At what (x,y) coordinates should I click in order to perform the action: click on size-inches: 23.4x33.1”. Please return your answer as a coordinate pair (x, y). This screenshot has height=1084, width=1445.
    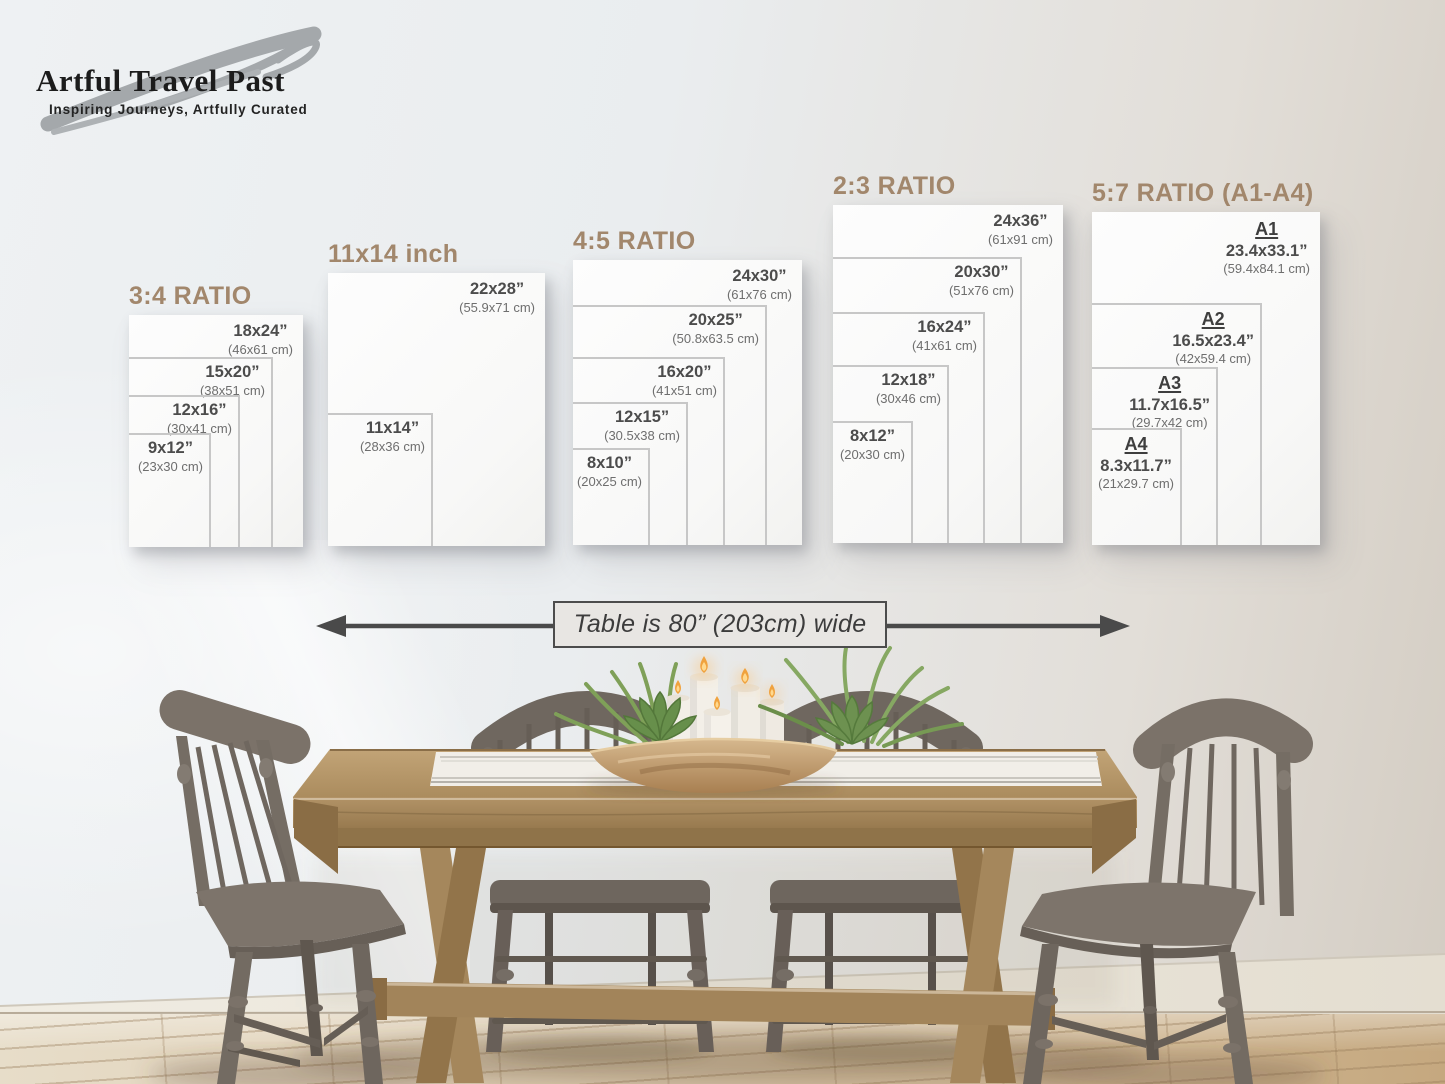
    Looking at the image, I should click on (1266, 250).